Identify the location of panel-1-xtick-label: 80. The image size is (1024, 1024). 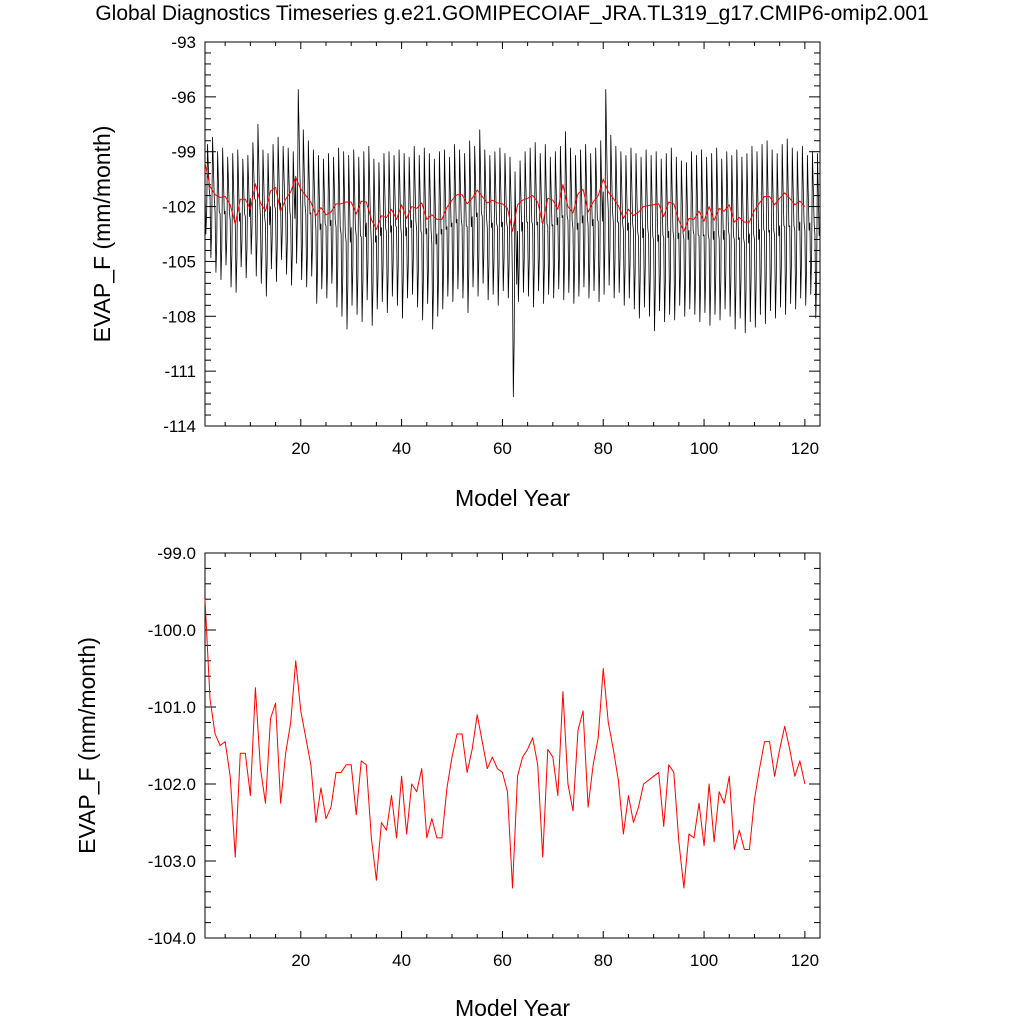
(603, 448).